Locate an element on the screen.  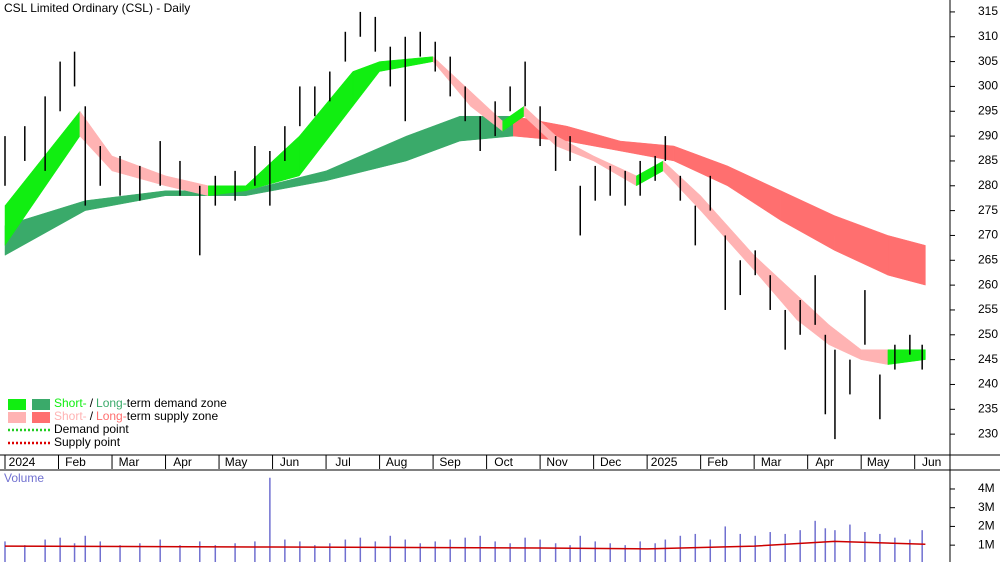
volume-tick-label: 2M is located at coordinates (986, 526).